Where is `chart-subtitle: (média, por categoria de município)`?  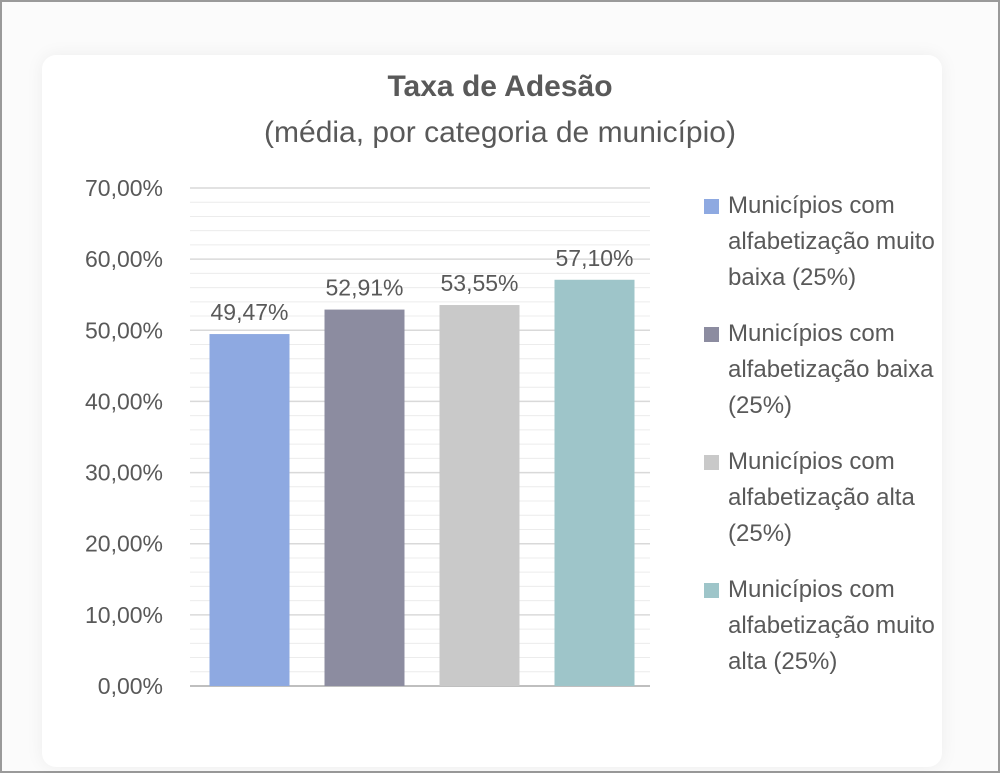
chart-subtitle: (média, por categoria de município) is located at coordinates (500, 132).